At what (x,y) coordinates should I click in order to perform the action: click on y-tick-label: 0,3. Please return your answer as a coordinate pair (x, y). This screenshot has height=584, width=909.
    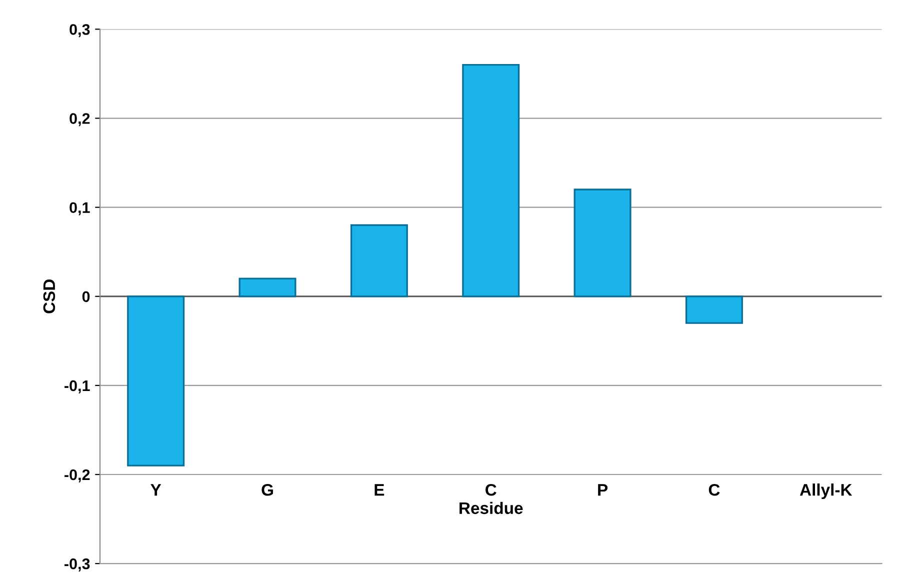
    Looking at the image, I should click on (80, 31).